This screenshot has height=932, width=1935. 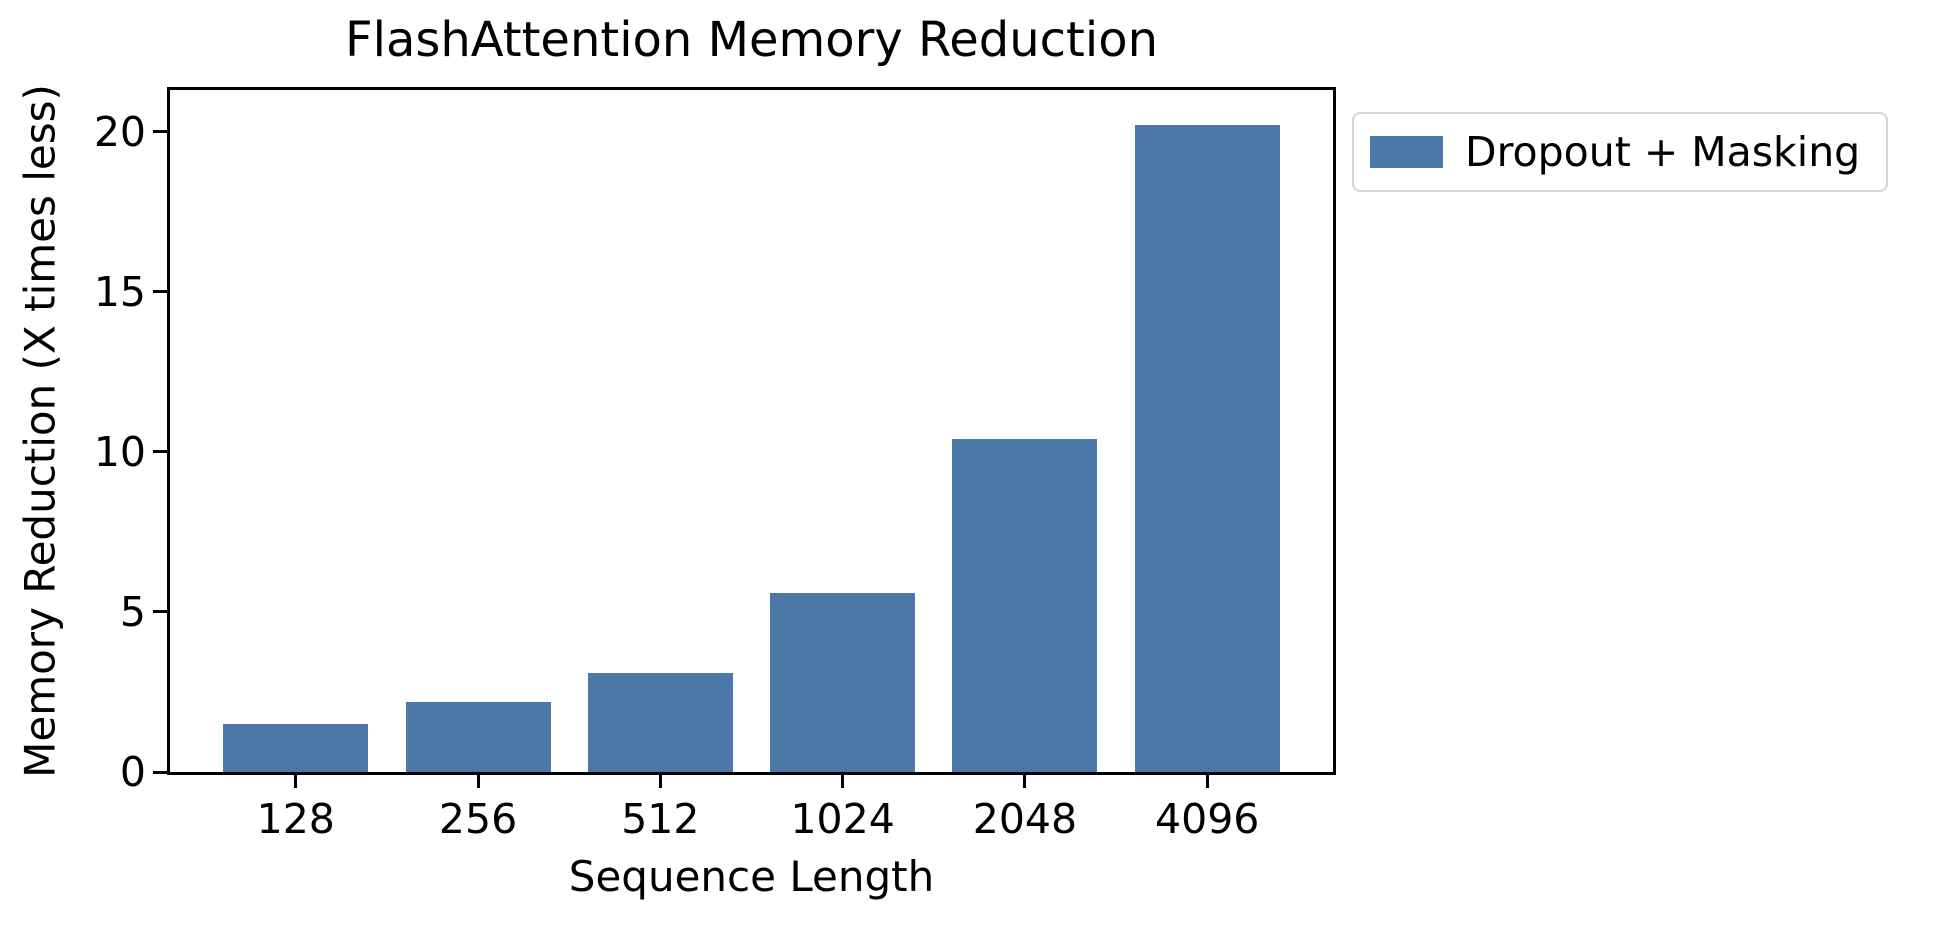 What do you see at coordinates (132, 611) in the screenshot?
I see `y-tick-label: 5` at bounding box center [132, 611].